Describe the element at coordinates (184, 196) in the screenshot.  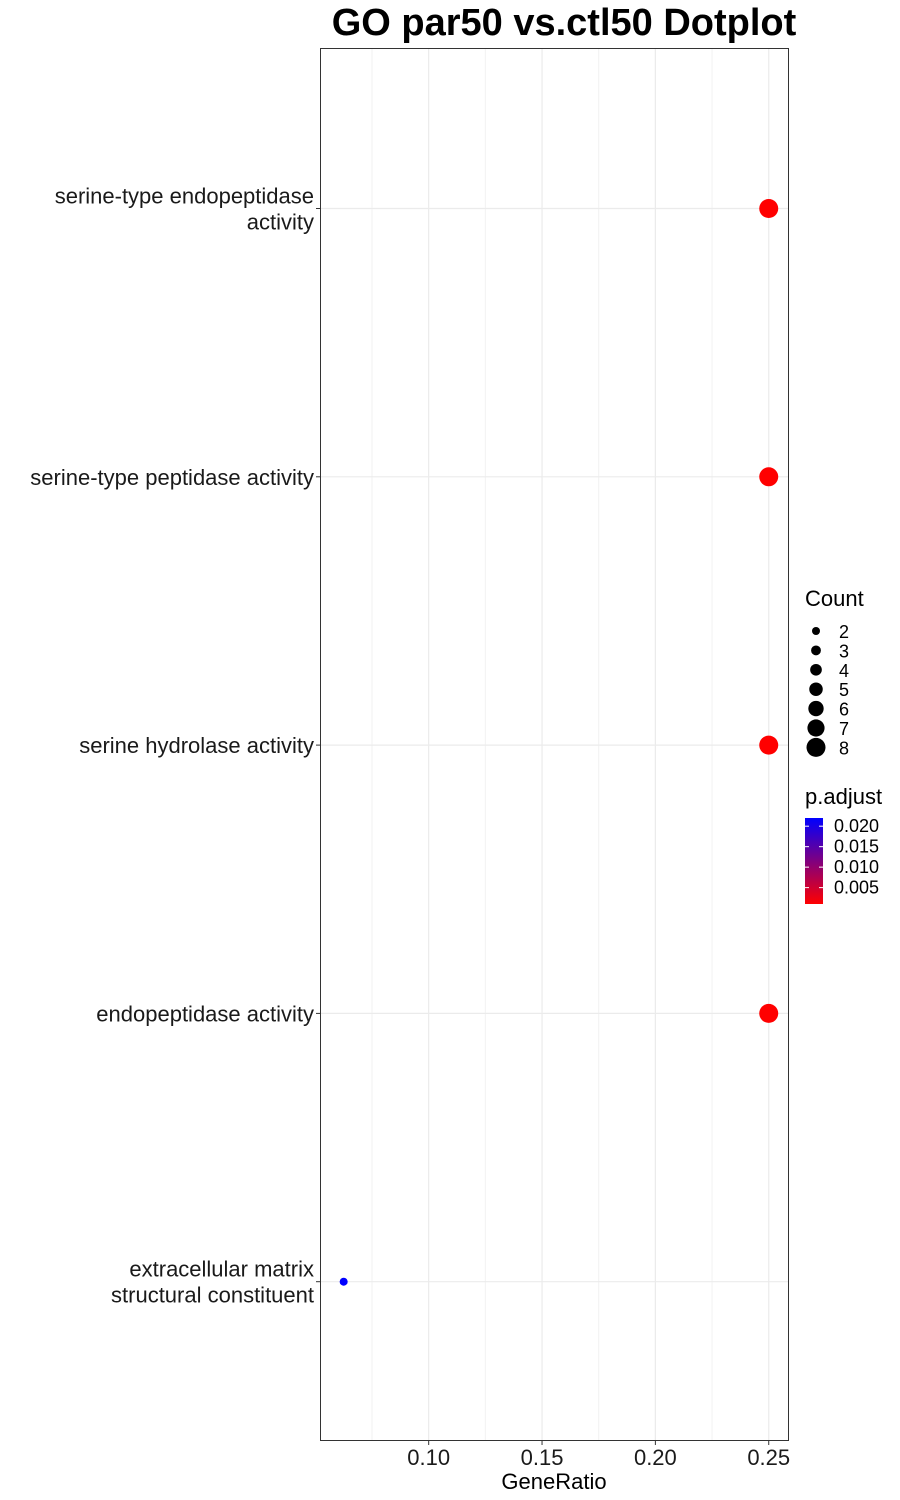
I see `category-label-line: serine-type endopeptidase` at that location.